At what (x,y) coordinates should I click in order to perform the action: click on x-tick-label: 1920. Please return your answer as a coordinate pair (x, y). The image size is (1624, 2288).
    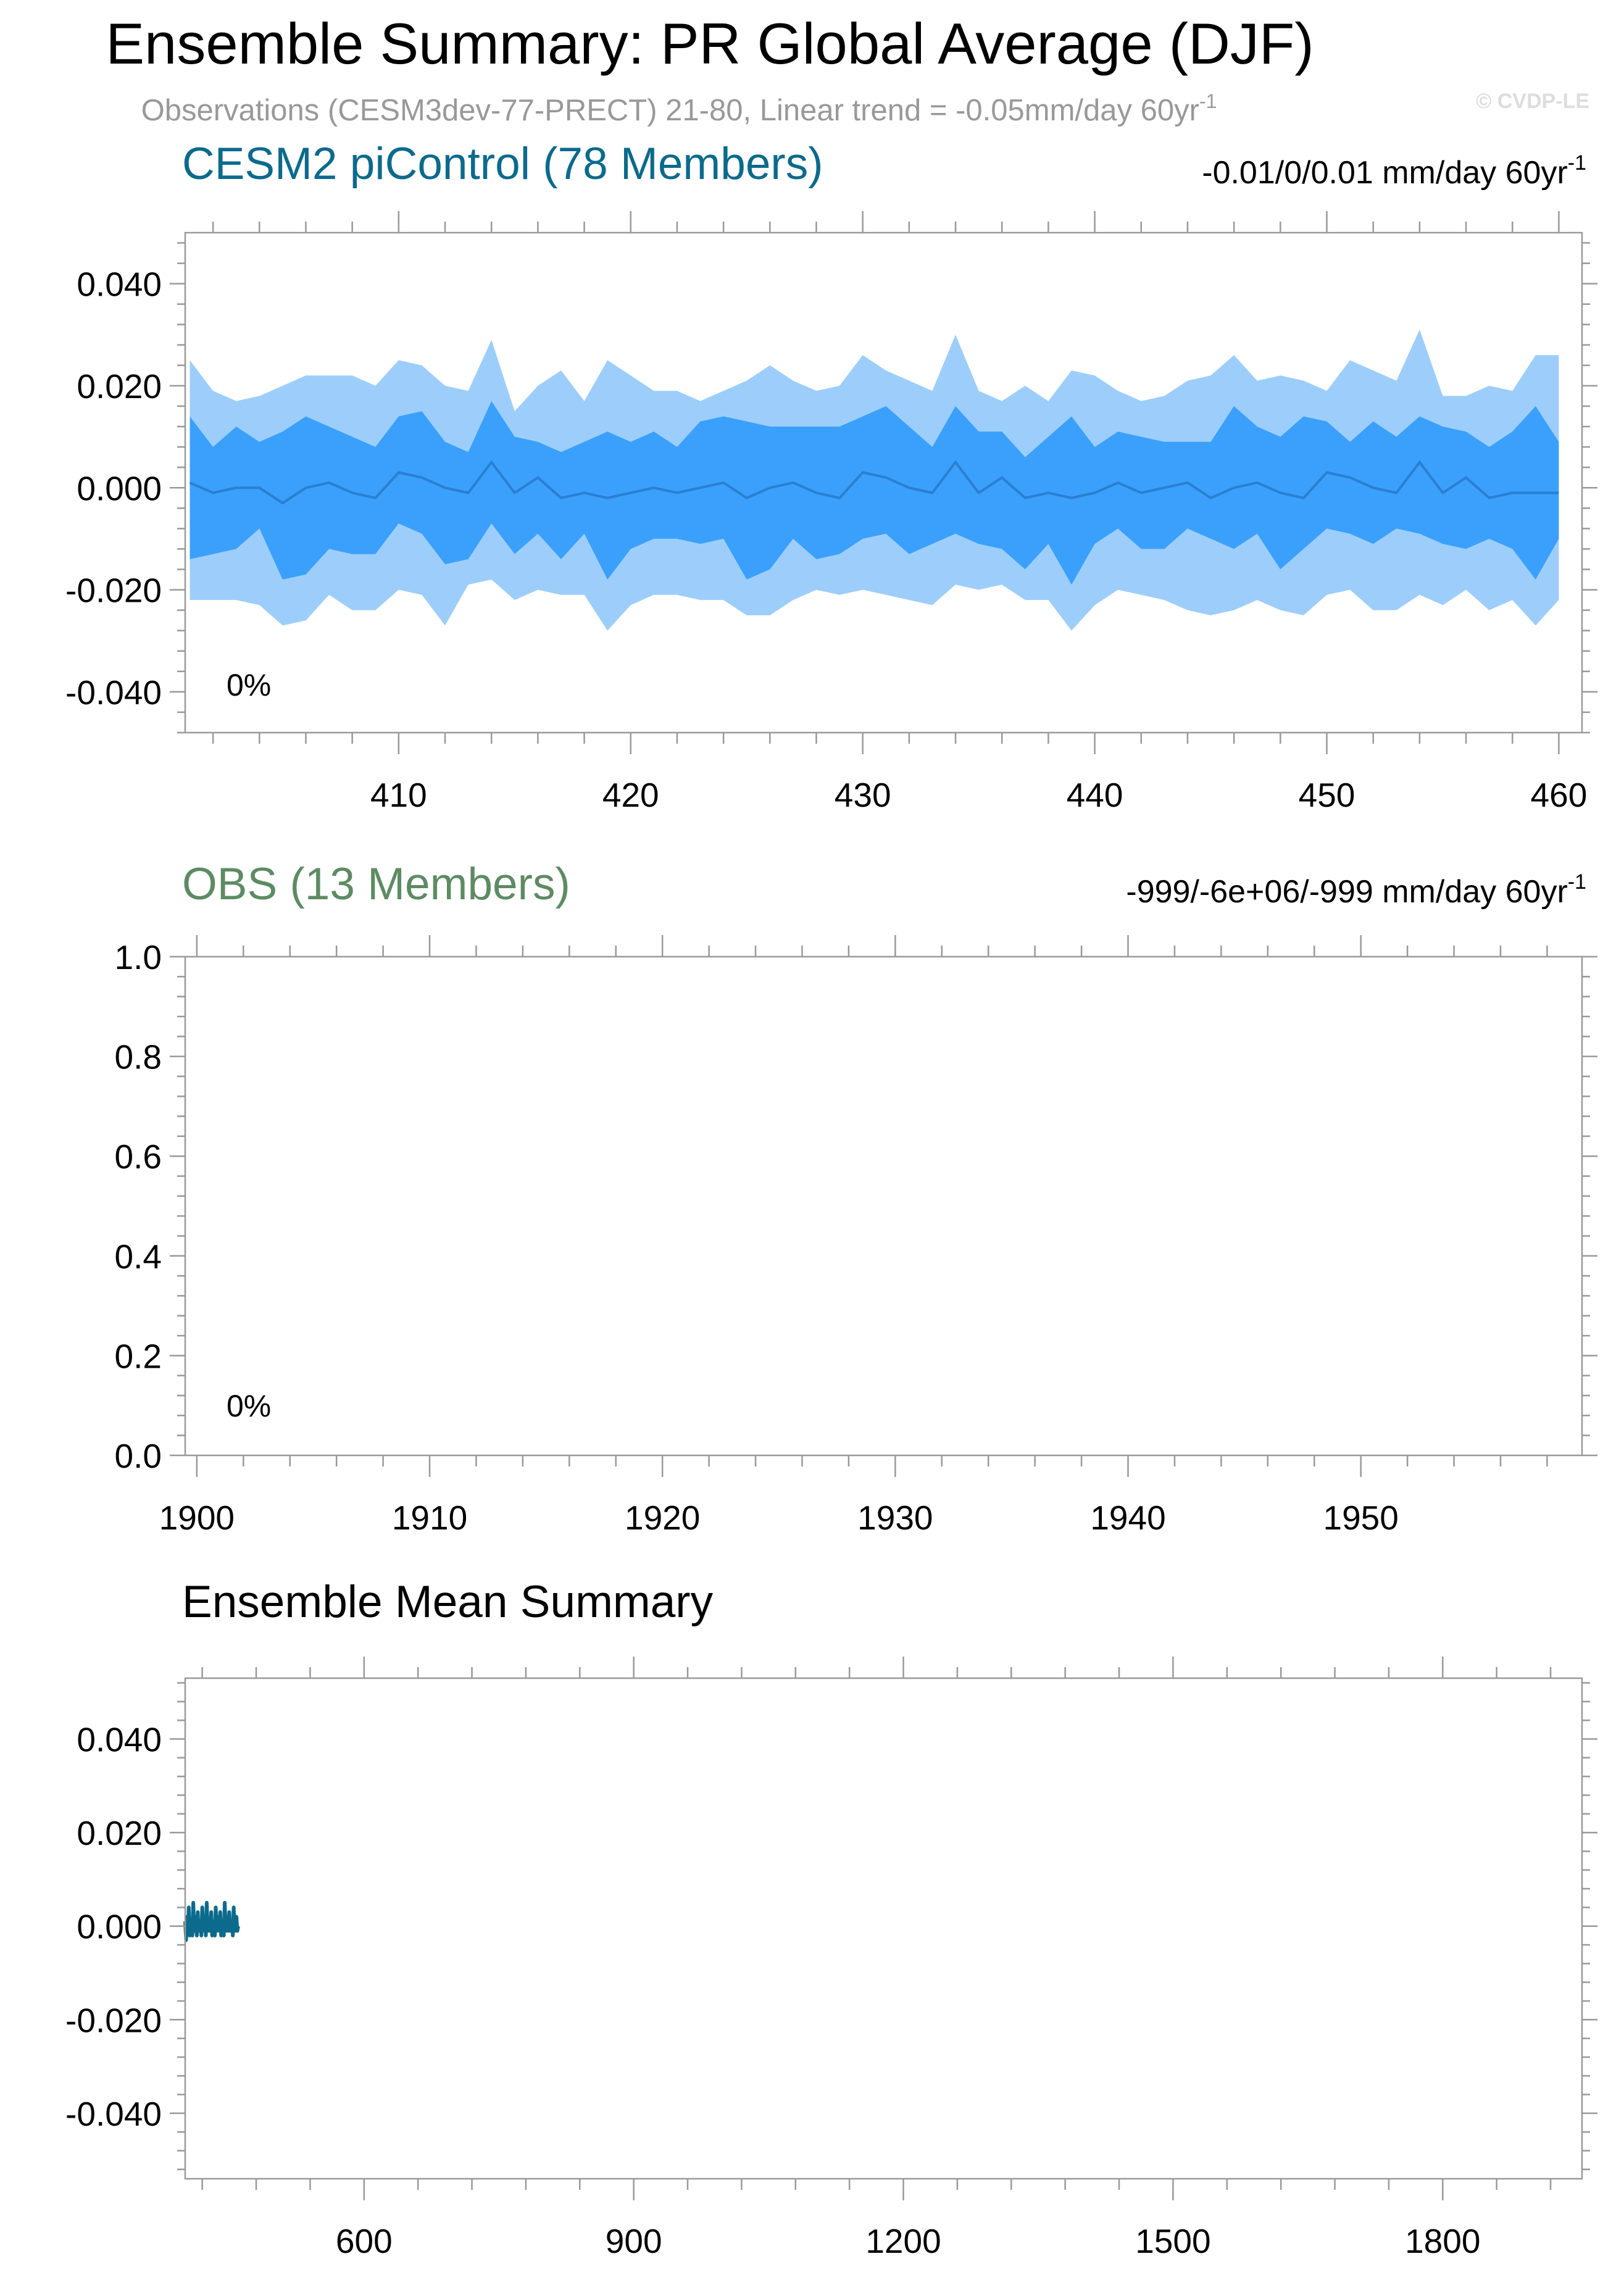
    Looking at the image, I should click on (662, 1518).